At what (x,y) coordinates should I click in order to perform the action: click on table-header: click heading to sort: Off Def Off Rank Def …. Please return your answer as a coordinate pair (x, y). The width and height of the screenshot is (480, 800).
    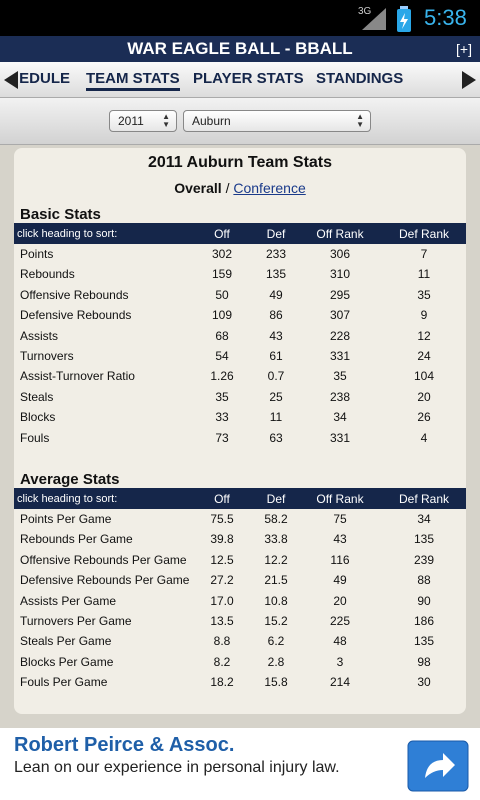
    Looking at the image, I should click on (240, 498).